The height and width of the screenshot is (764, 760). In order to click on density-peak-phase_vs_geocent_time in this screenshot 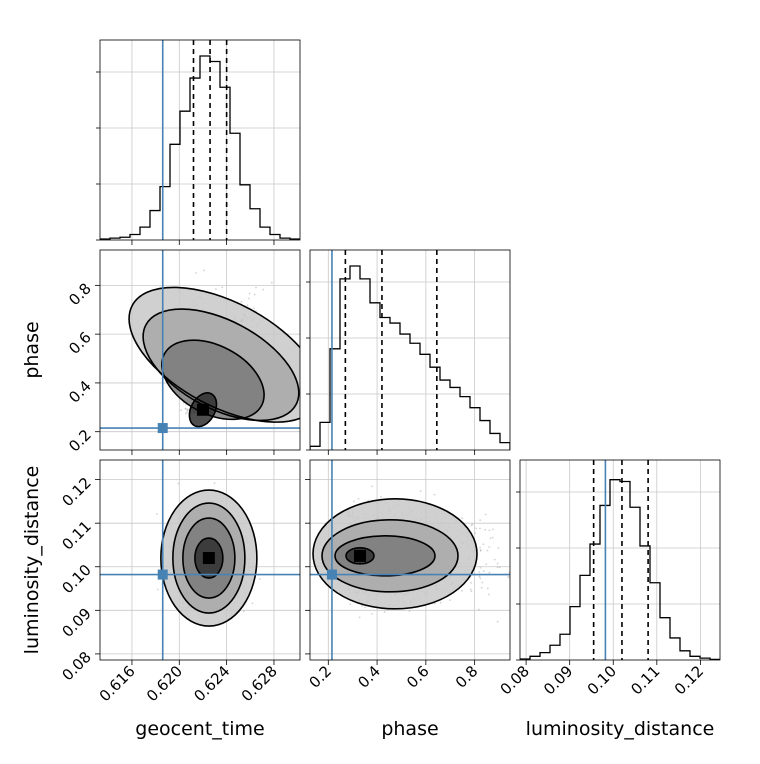, I will do `click(202, 409)`.